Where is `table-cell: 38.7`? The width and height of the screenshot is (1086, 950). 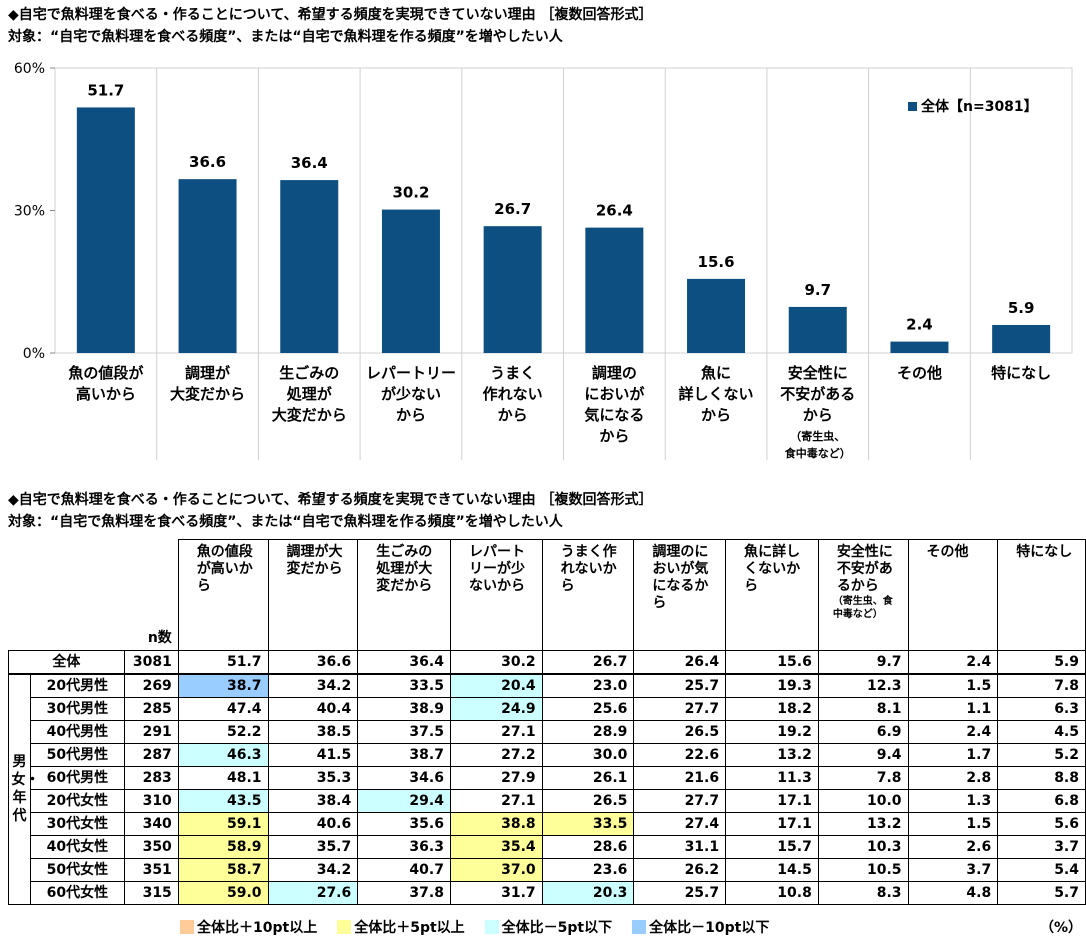 table-cell: 38.7 is located at coordinates (404, 754).